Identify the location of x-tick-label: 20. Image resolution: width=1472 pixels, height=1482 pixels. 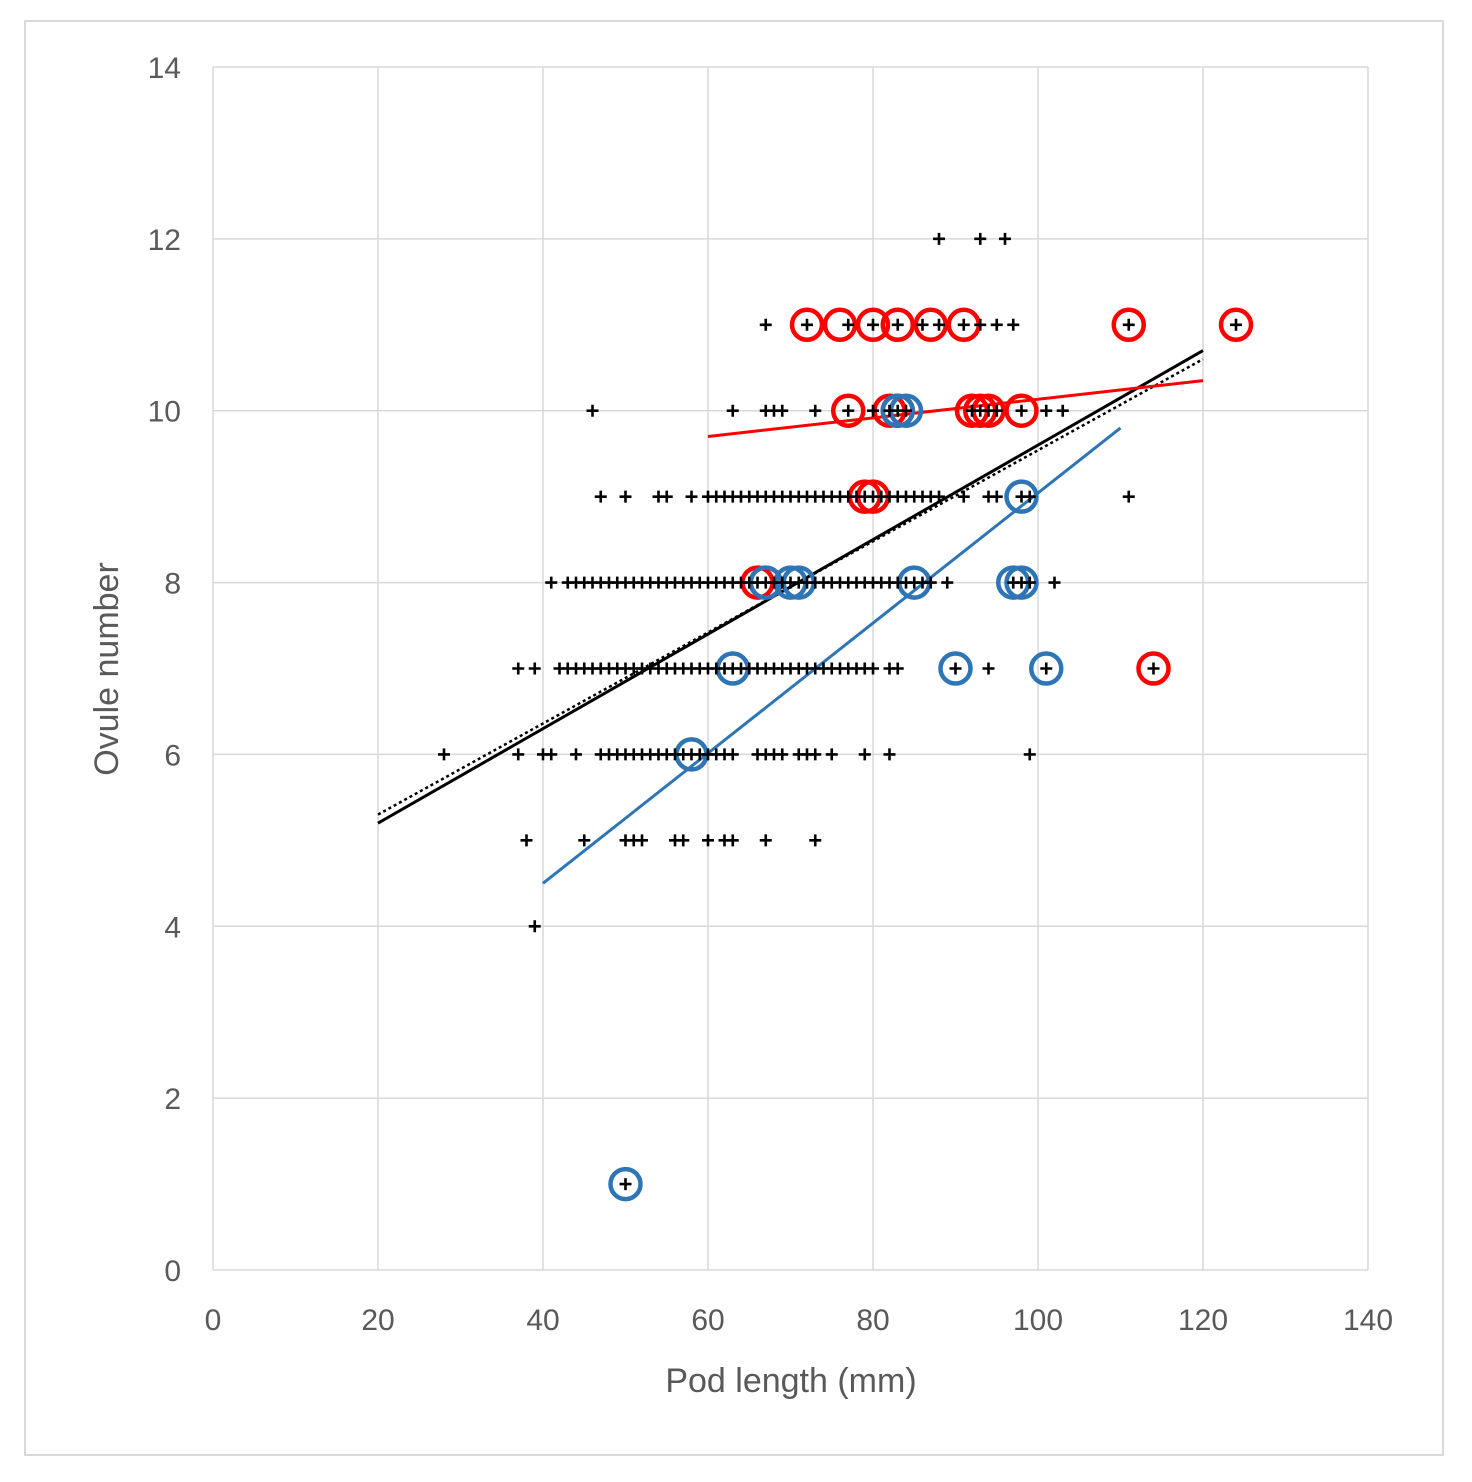
(377, 1320).